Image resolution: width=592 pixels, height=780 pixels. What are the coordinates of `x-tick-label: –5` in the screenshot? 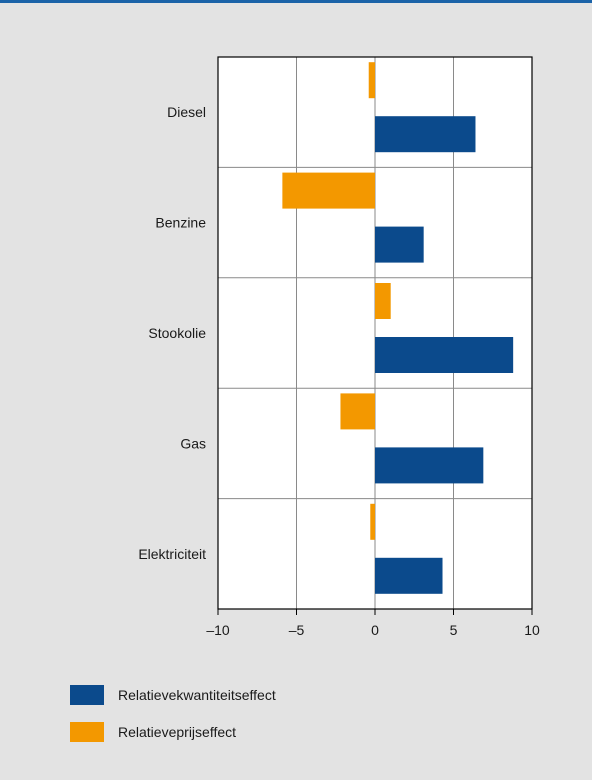 It's located at (297, 630).